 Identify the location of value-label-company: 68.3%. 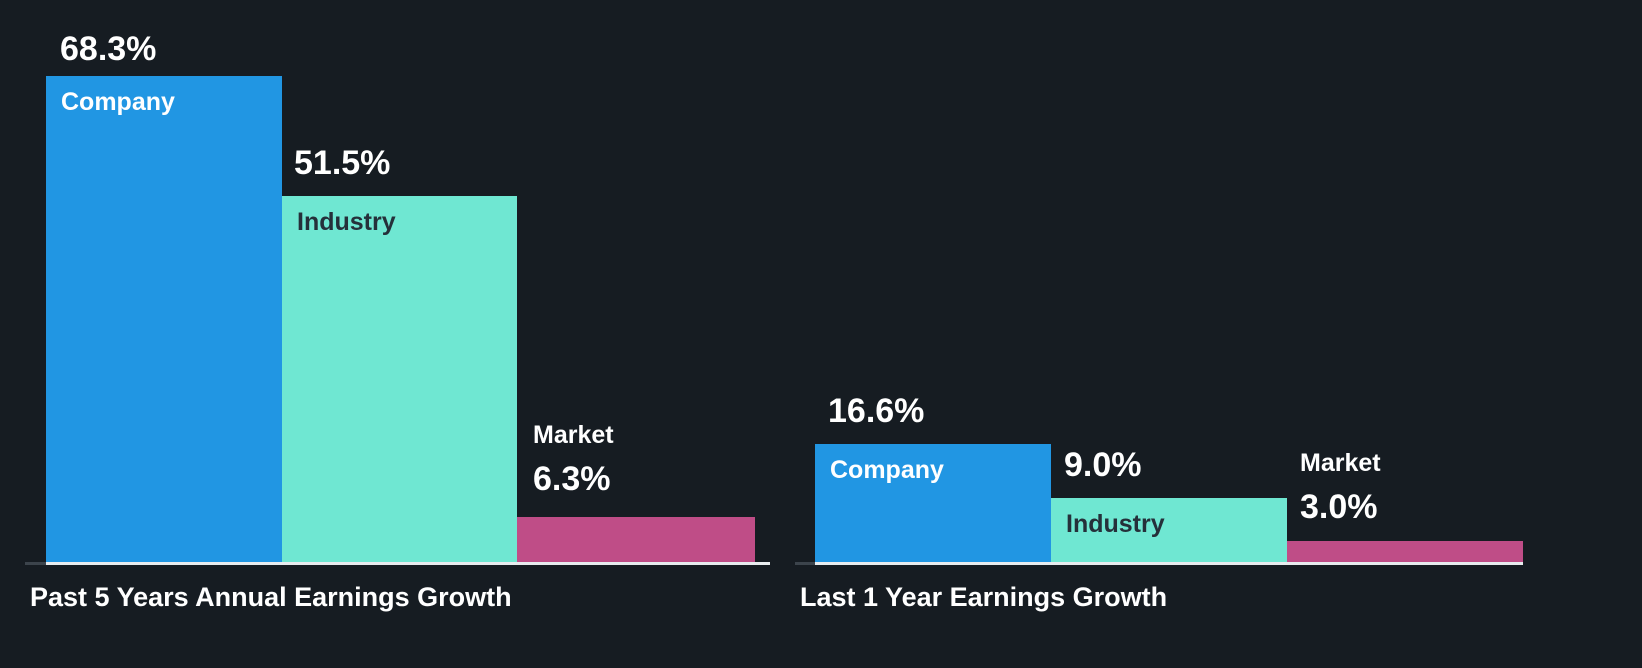
(108, 49).